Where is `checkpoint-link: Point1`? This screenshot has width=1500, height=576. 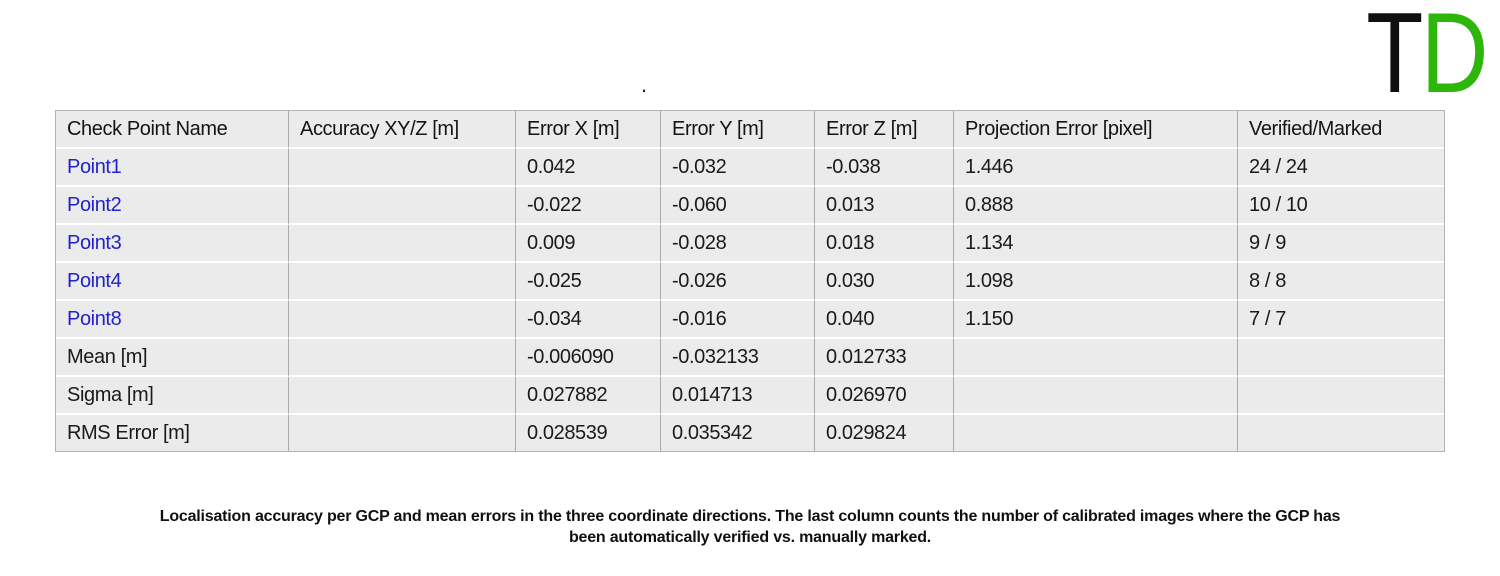
checkpoint-link: Point1 is located at coordinates (94, 166).